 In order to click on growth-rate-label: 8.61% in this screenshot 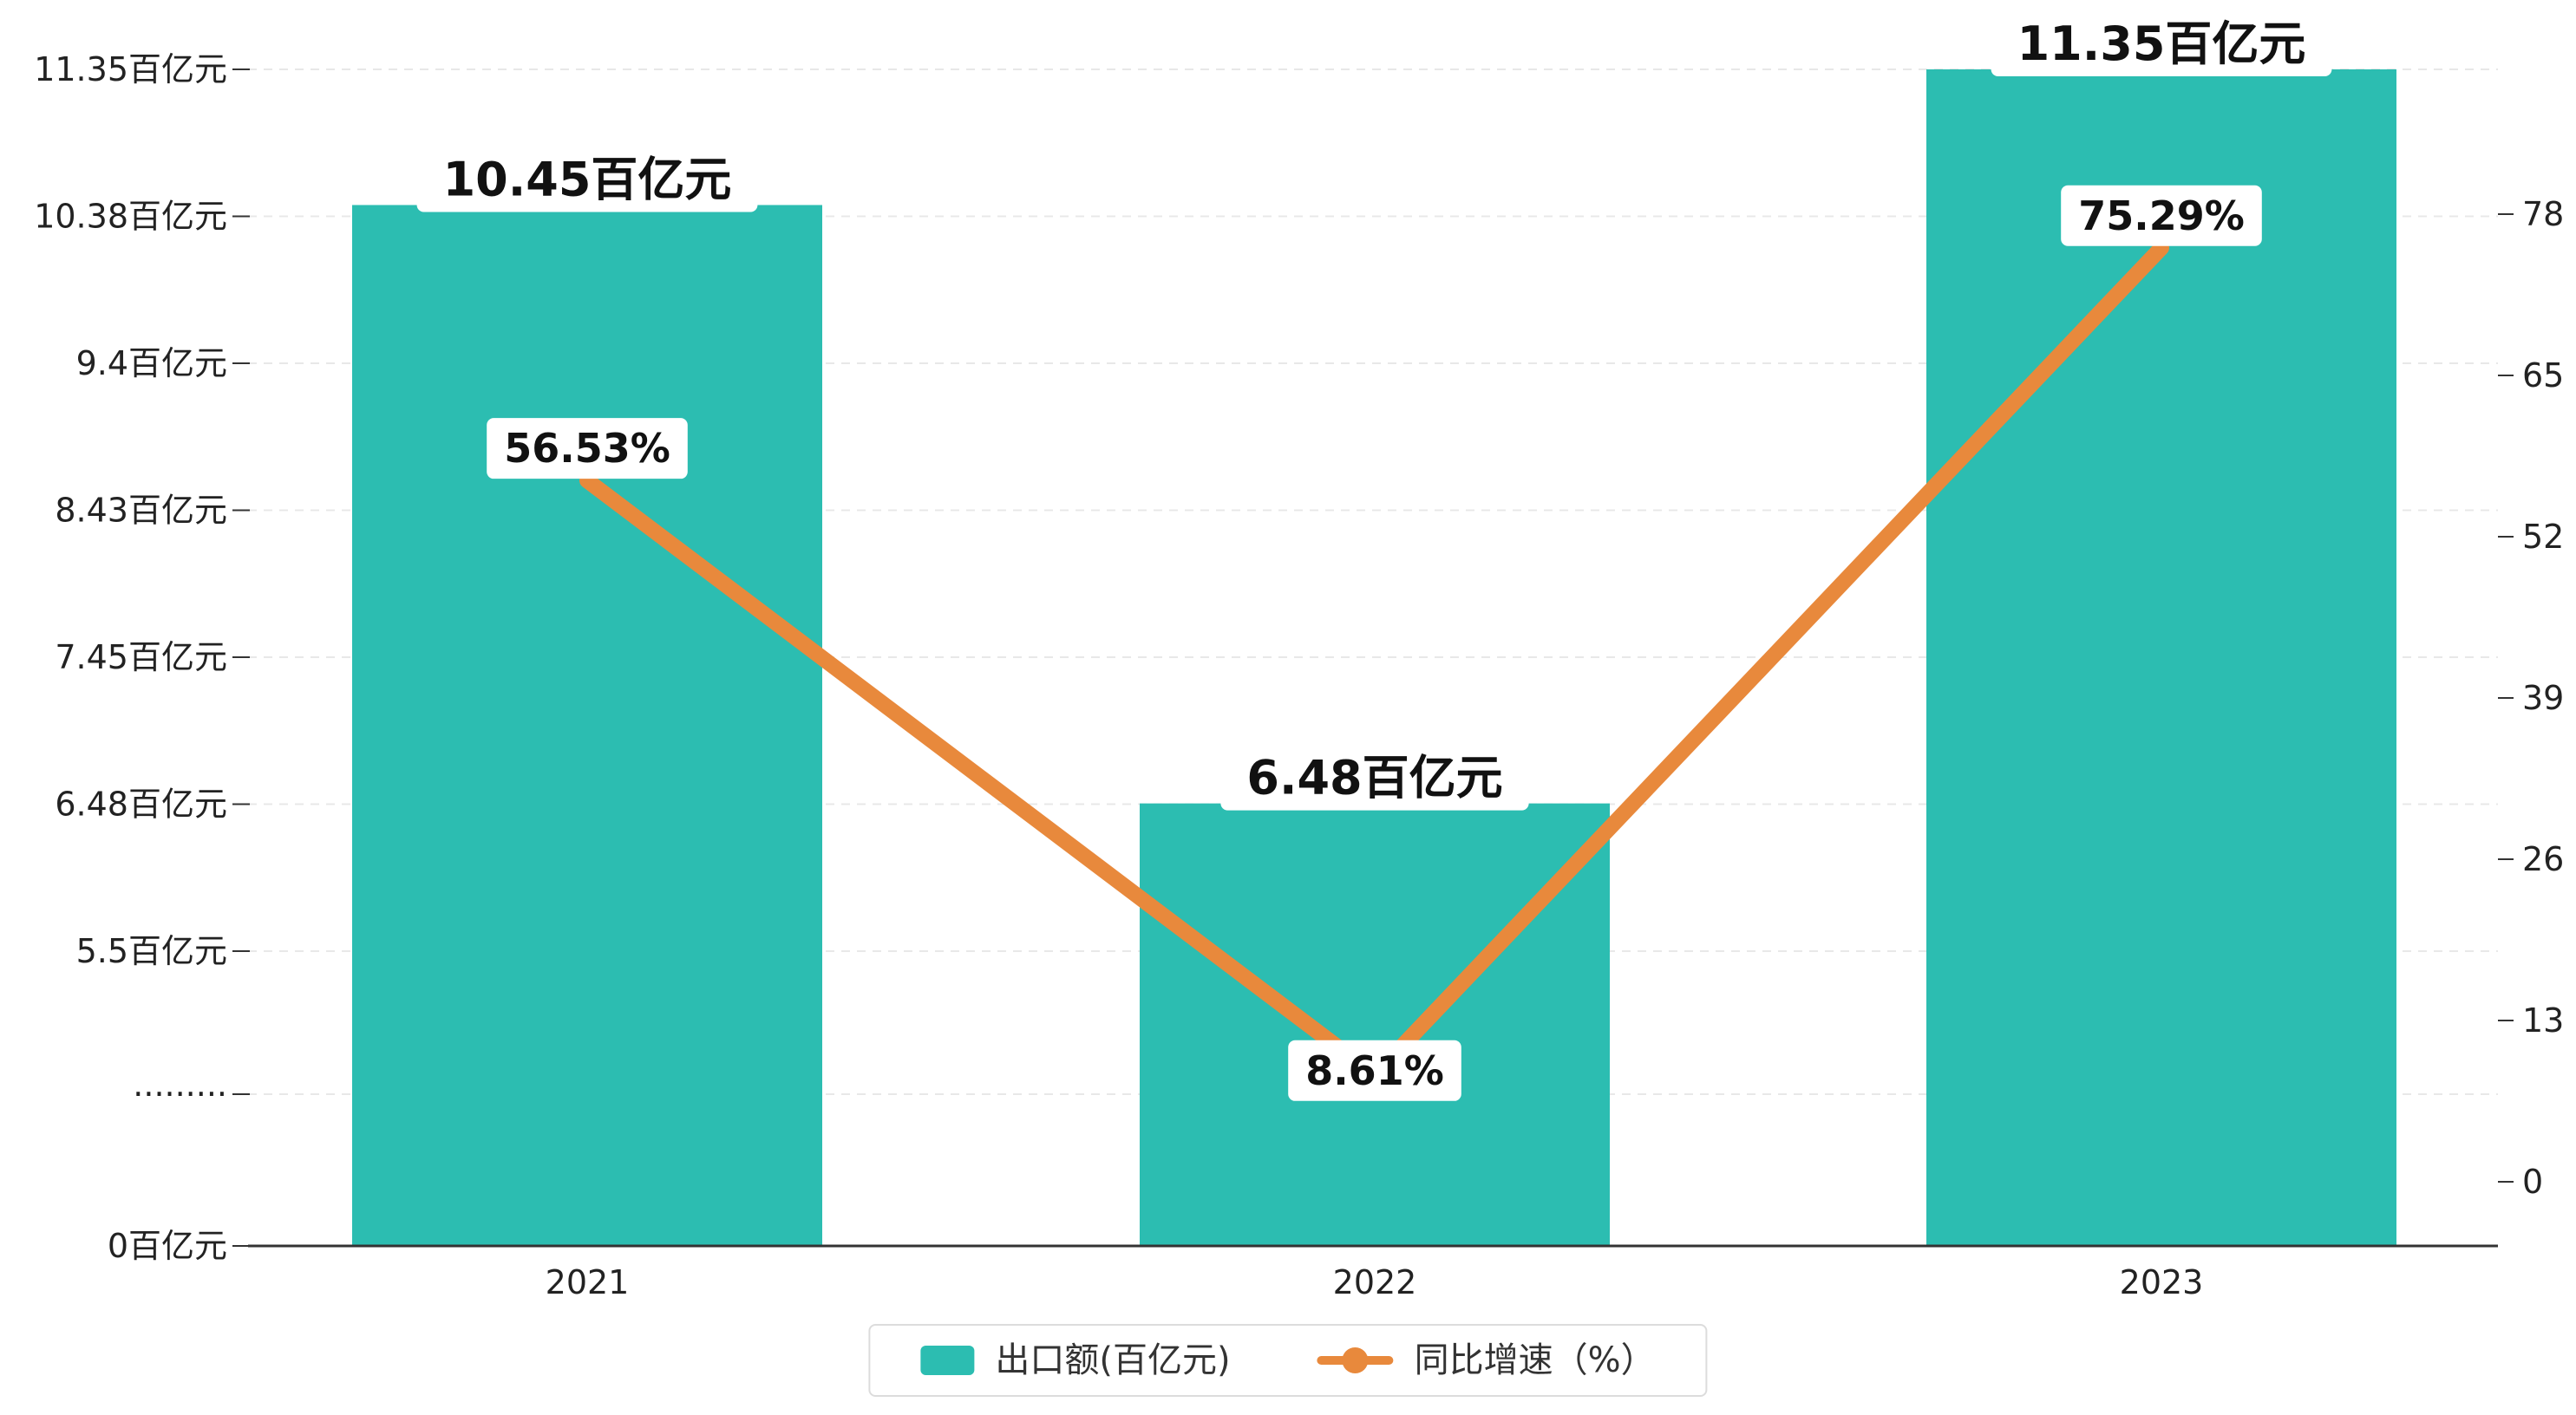, I will do `click(1374, 1070)`.